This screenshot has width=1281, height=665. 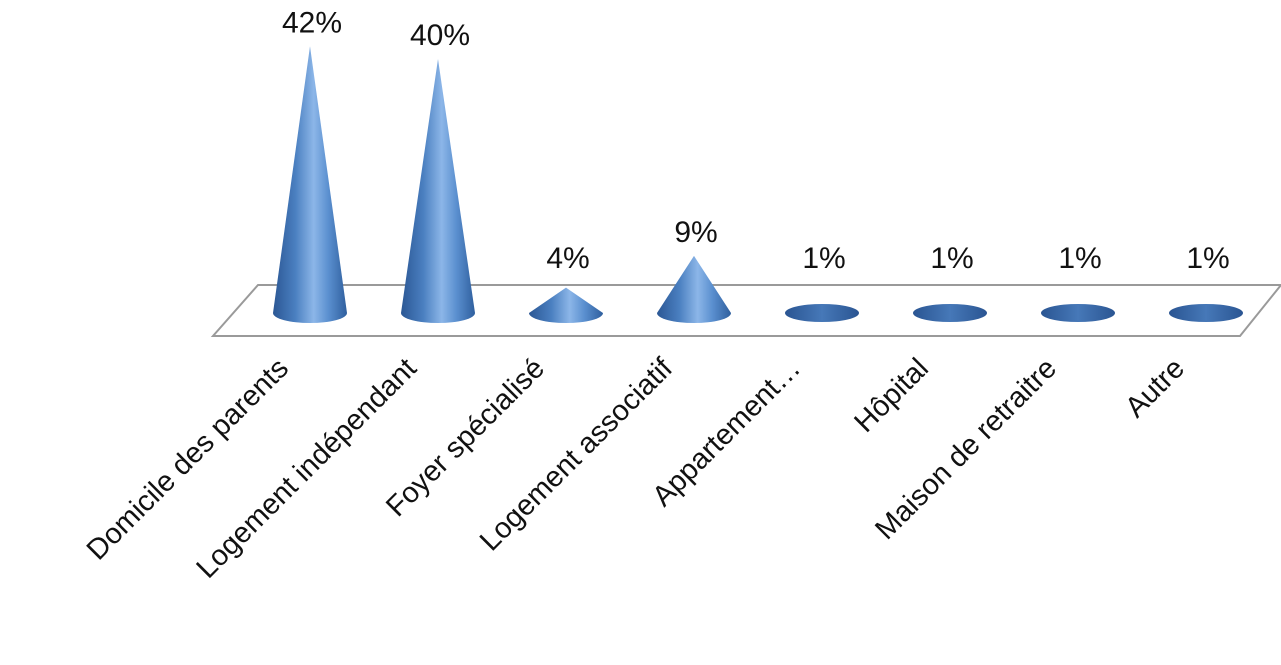 What do you see at coordinates (307, 468) in the screenshot?
I see `category-label: Logement indépendant` at bounding box center [307, 468].